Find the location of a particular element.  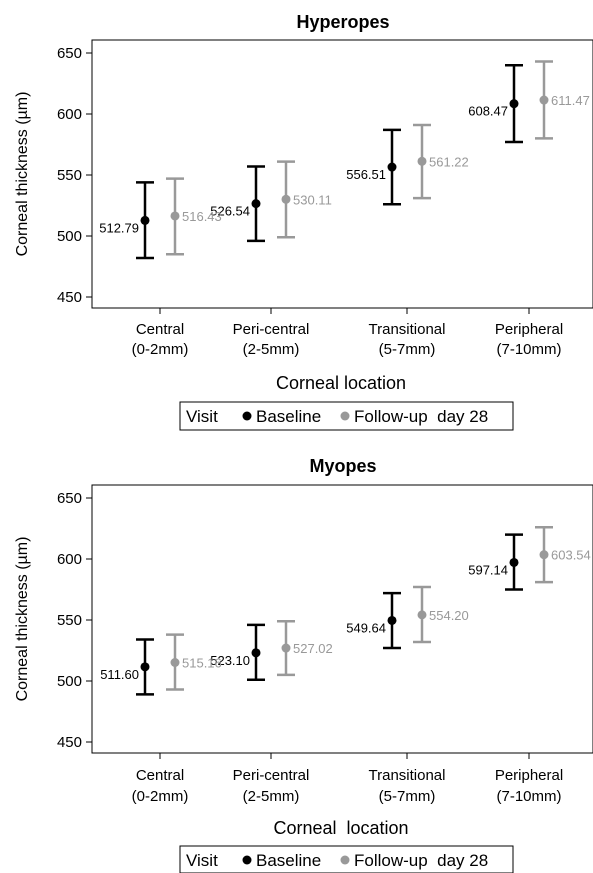

chart-title: Myopes is located at coordinates (342, 466).